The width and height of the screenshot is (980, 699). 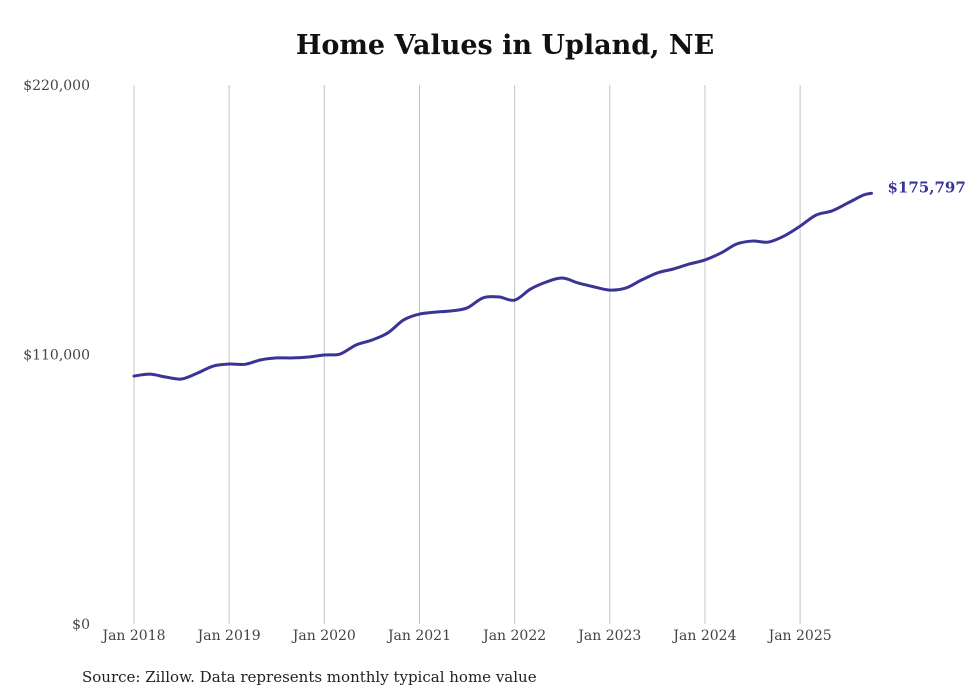 I want to click on x-tick-label: Jan 2022, so click(x=513, y=636).